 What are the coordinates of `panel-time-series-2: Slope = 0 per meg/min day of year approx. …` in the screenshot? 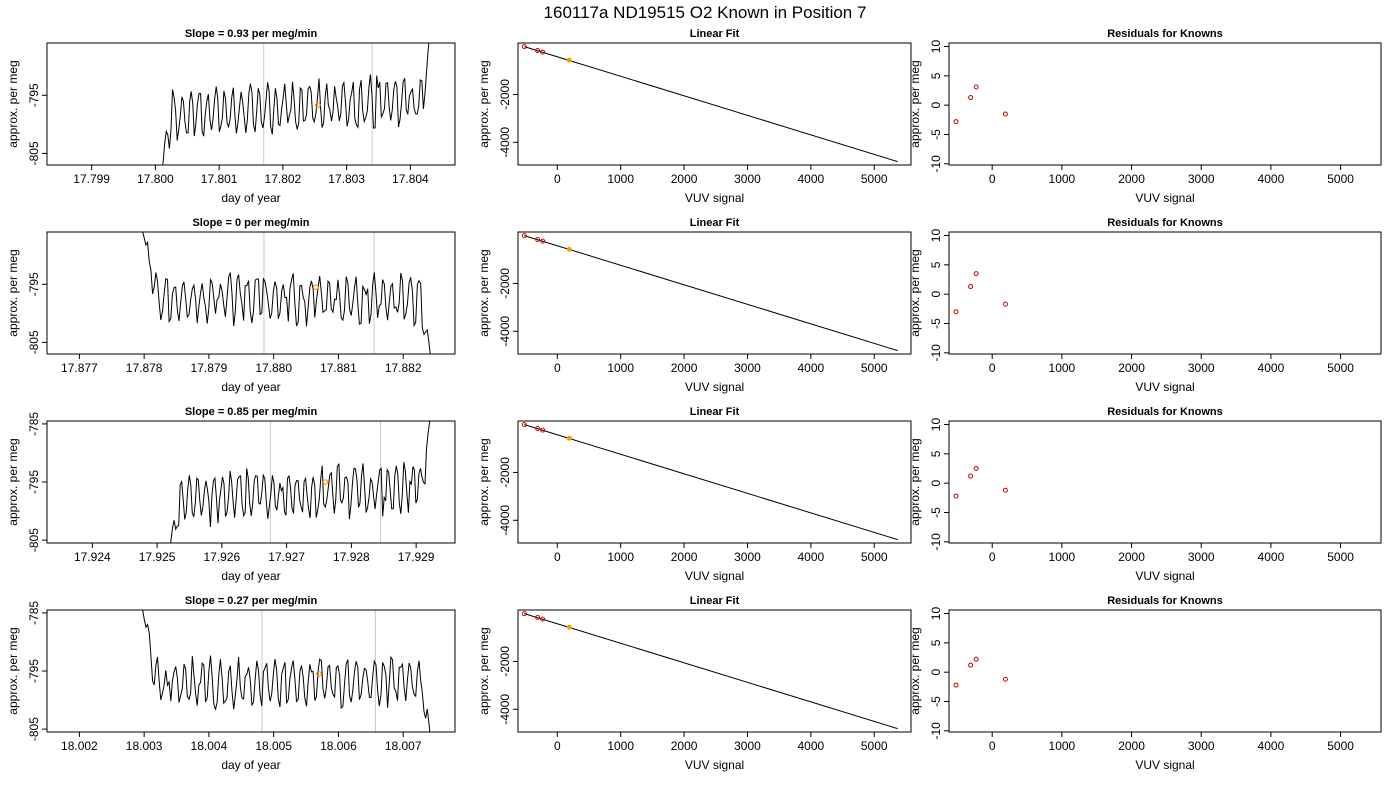 It's located at (231, 305).